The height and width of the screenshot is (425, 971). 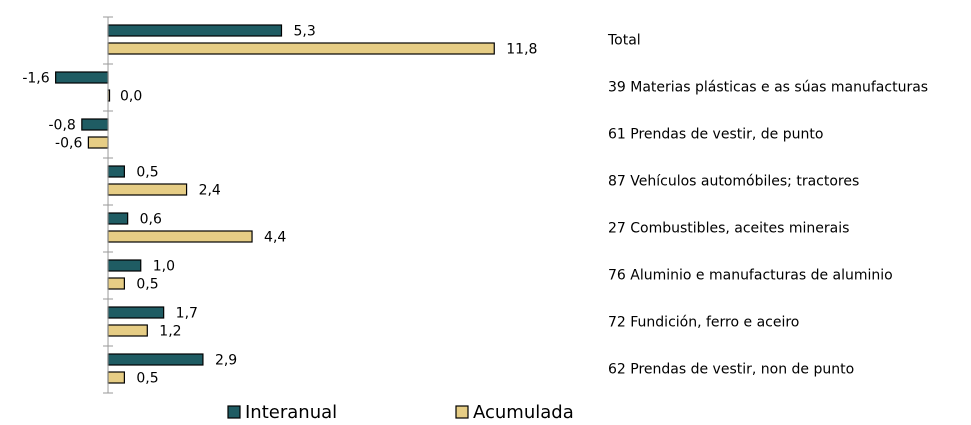 I want to click on value-label: 4,4, so click(x=275, y=238).